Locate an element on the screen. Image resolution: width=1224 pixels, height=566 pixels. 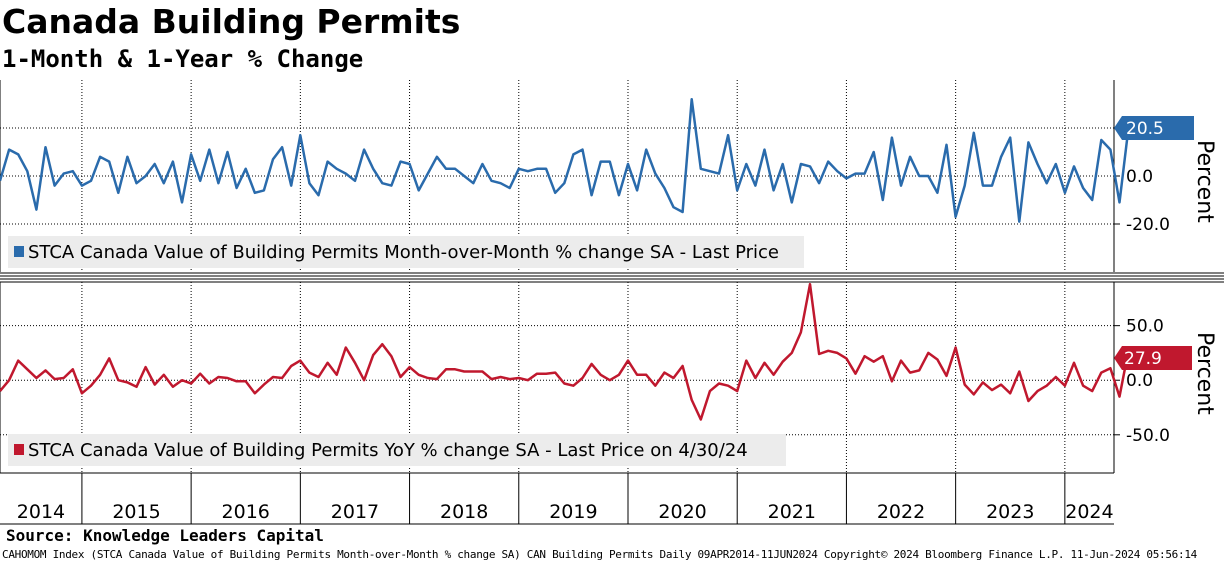
x-year-label: 2024 is located at coordinates (1089, 512).